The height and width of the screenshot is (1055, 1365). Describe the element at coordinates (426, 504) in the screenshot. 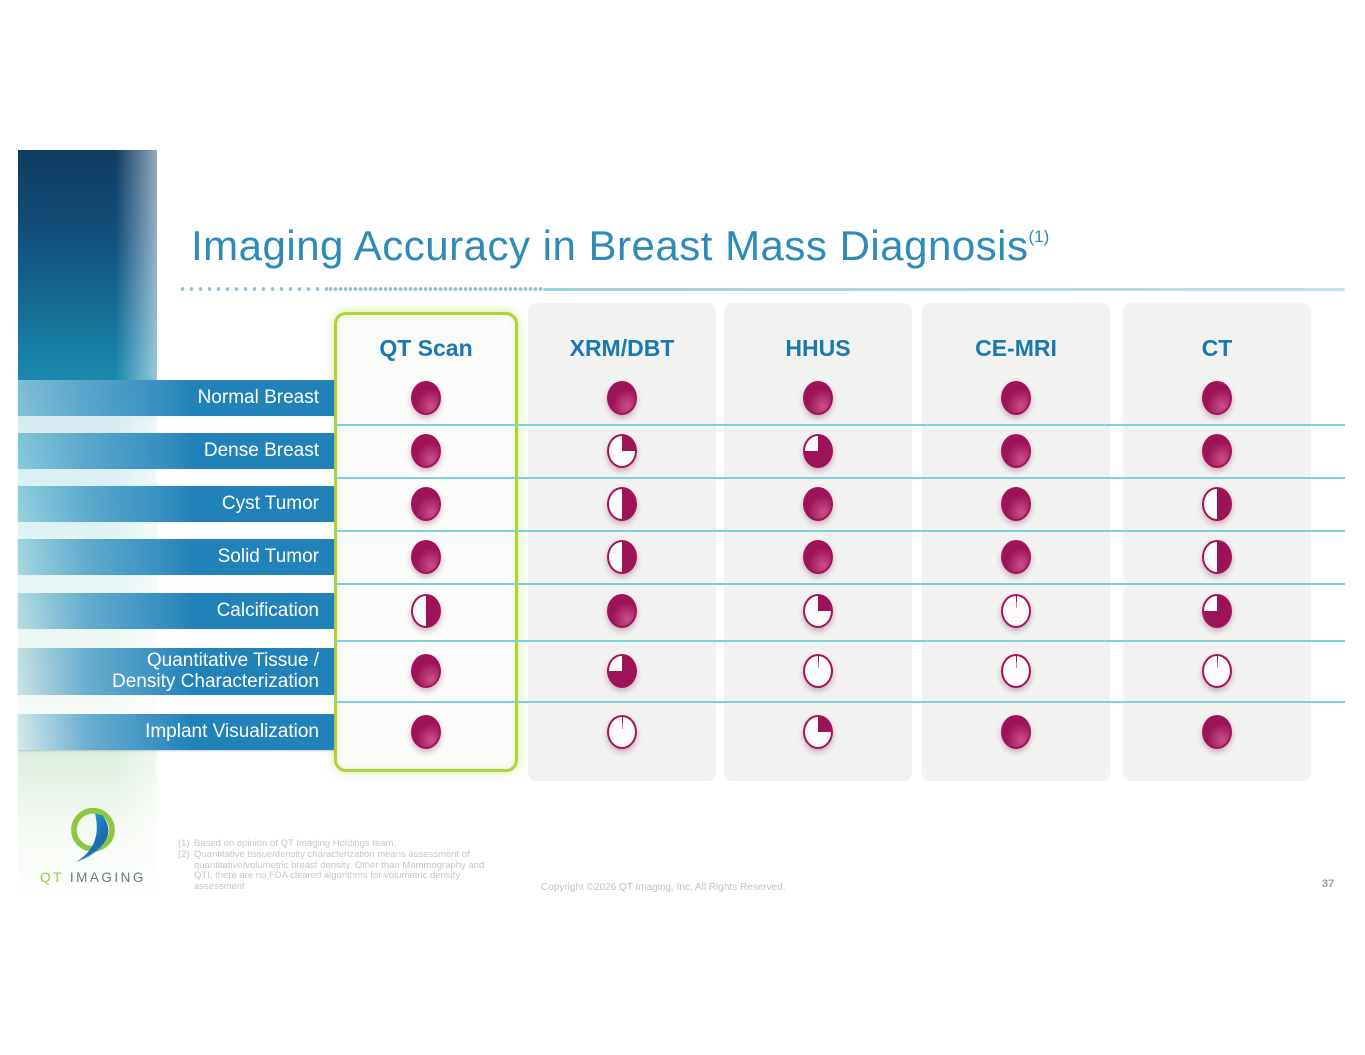

I see `harvey-cyst-tumor-qt-scan` at that location.